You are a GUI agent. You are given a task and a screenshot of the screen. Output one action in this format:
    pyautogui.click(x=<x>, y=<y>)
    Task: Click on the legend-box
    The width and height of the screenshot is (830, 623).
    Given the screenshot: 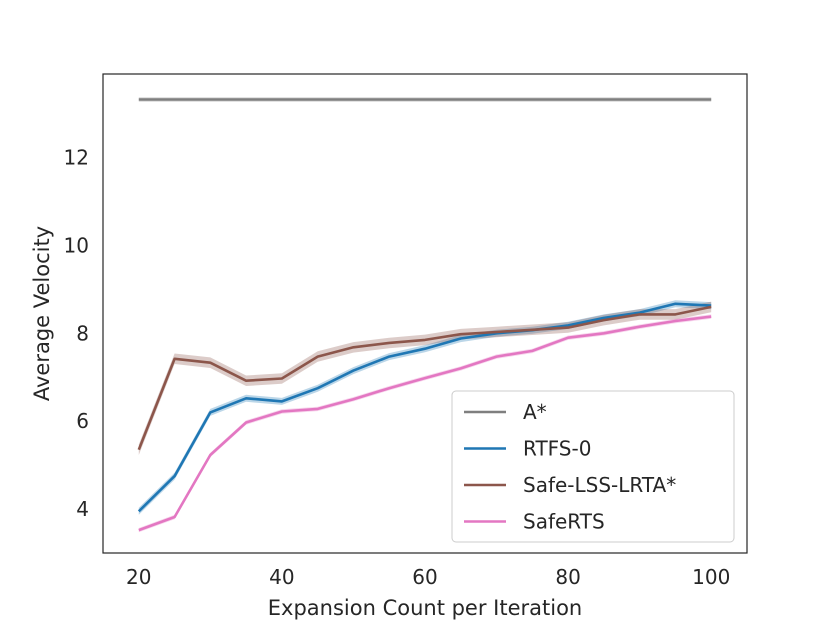 What is the action you would take?
    pyautogui.click(x=593, y=466)
    